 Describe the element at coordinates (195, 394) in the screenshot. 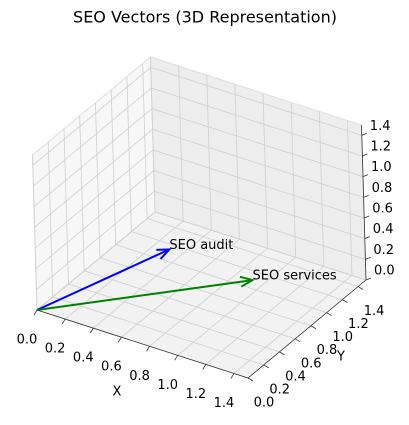

I see `x-tick-label: 1.2` at that location.